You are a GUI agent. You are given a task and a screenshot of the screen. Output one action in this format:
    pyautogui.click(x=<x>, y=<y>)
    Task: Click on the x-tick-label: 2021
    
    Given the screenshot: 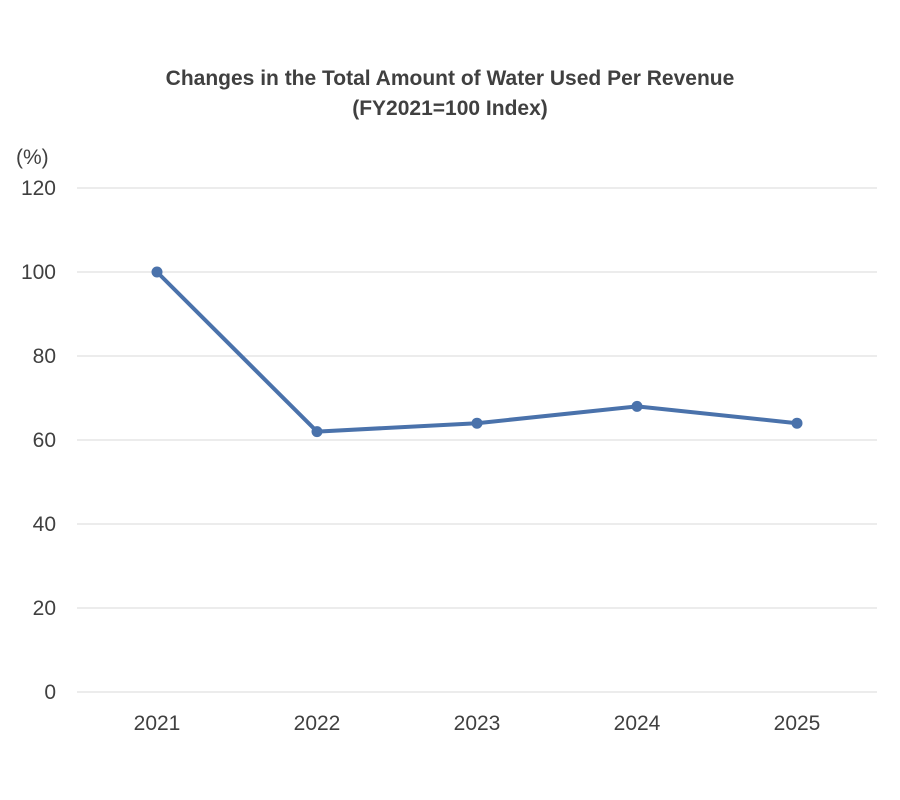 What is the action you would take?
    pyautogui.click(x=157, y=723)
    